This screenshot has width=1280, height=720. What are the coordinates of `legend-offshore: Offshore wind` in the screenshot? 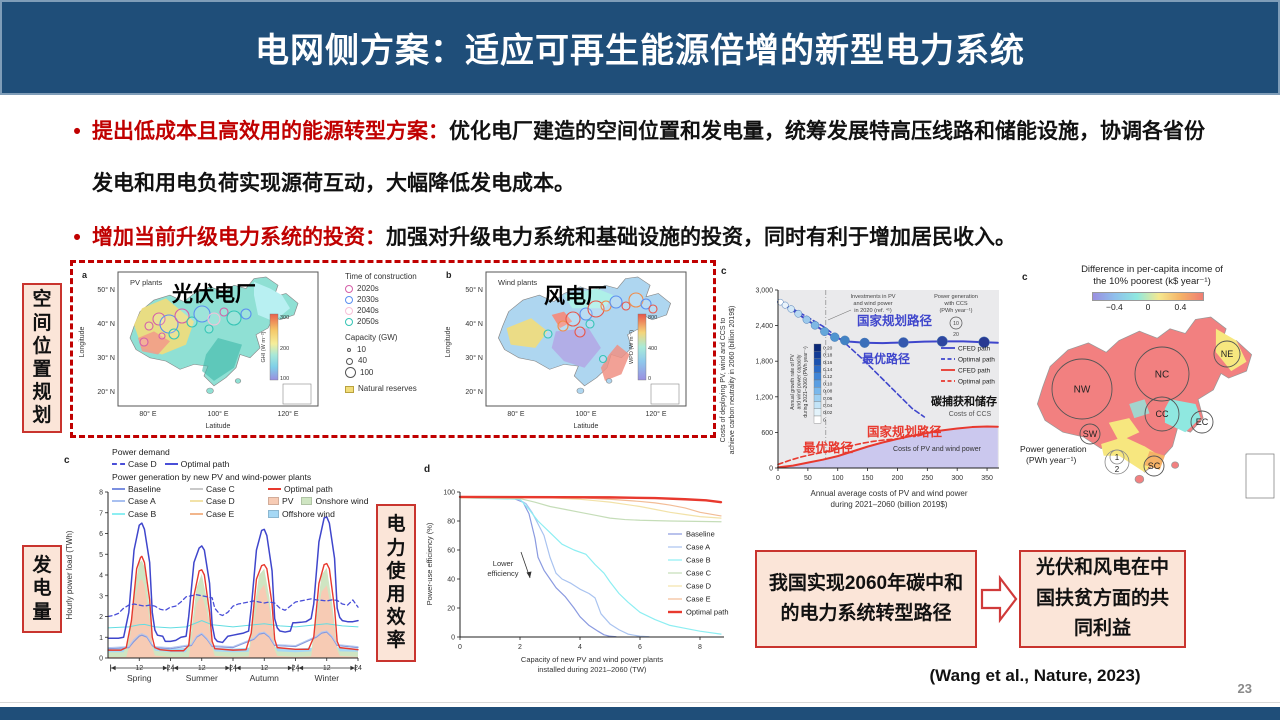 It's located at (301, 514).